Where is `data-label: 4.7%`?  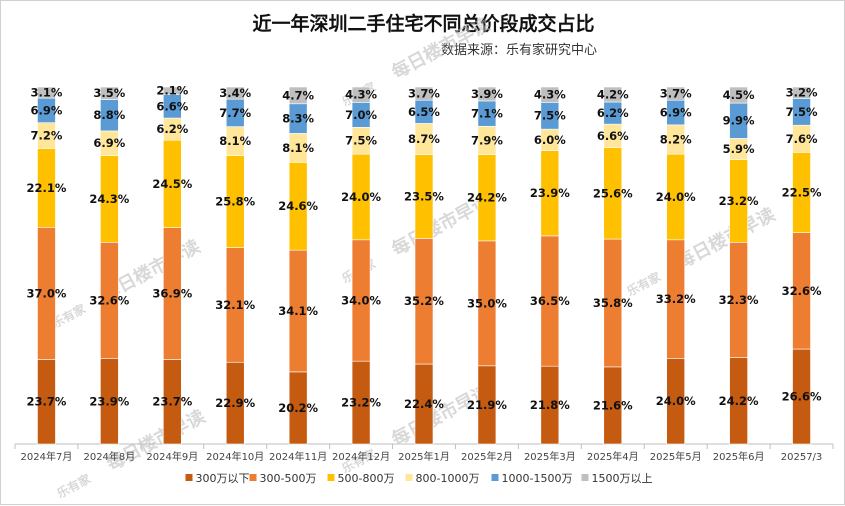
data-label: 4.7% is located at coordinates (298, 95).